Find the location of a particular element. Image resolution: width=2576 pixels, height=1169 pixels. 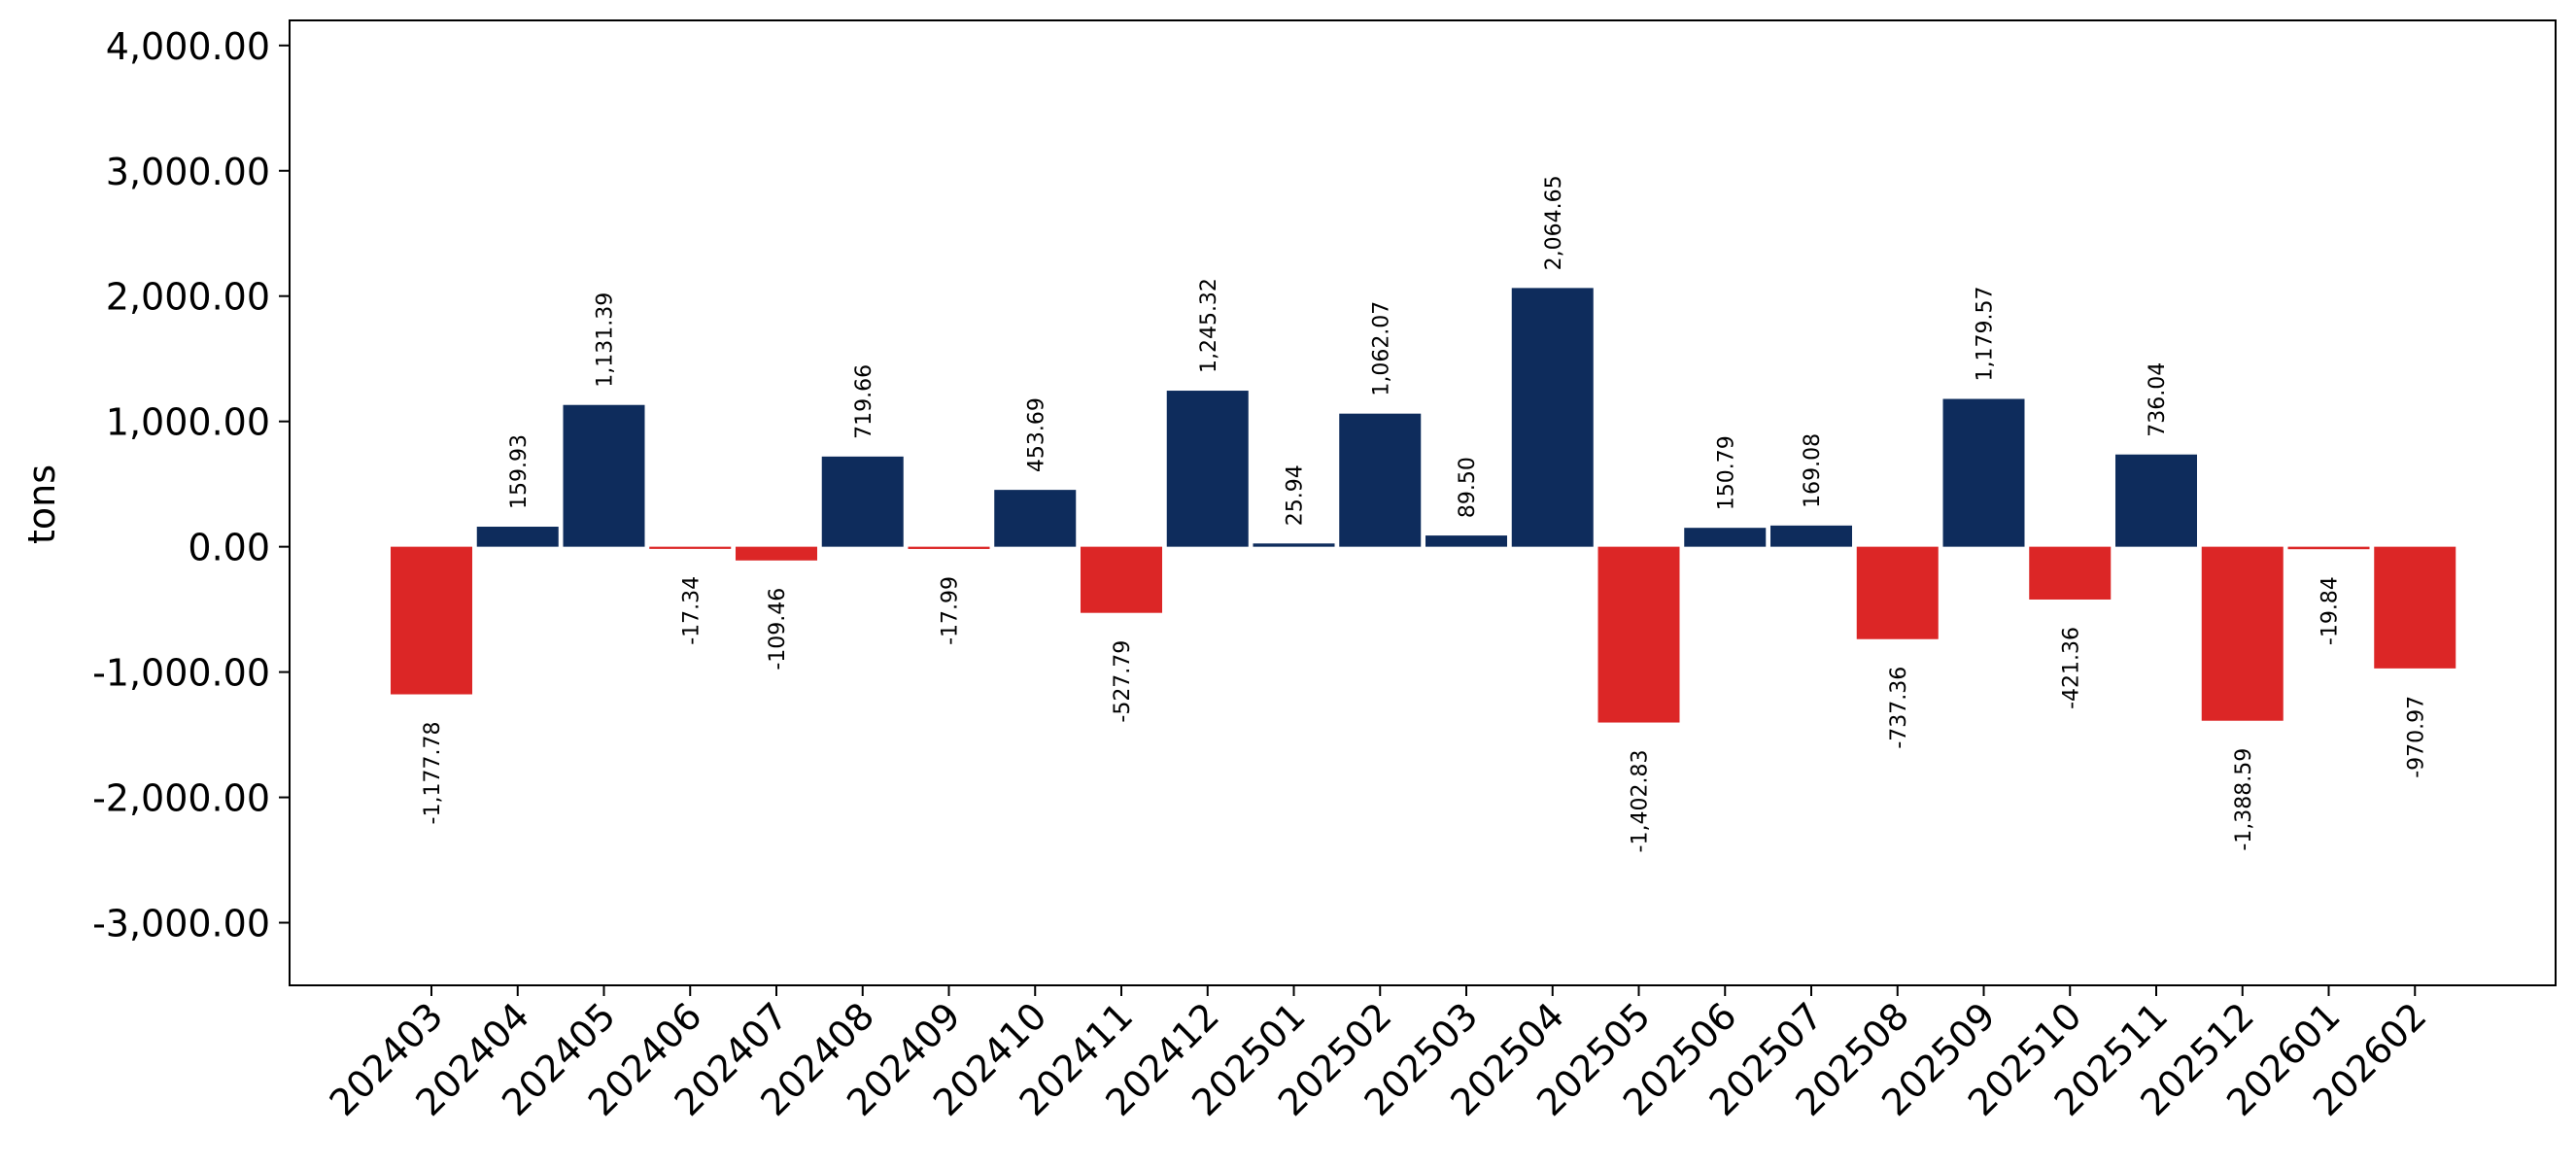

y-tick-label: -2,000.00 is located at coordinates (181, 798).